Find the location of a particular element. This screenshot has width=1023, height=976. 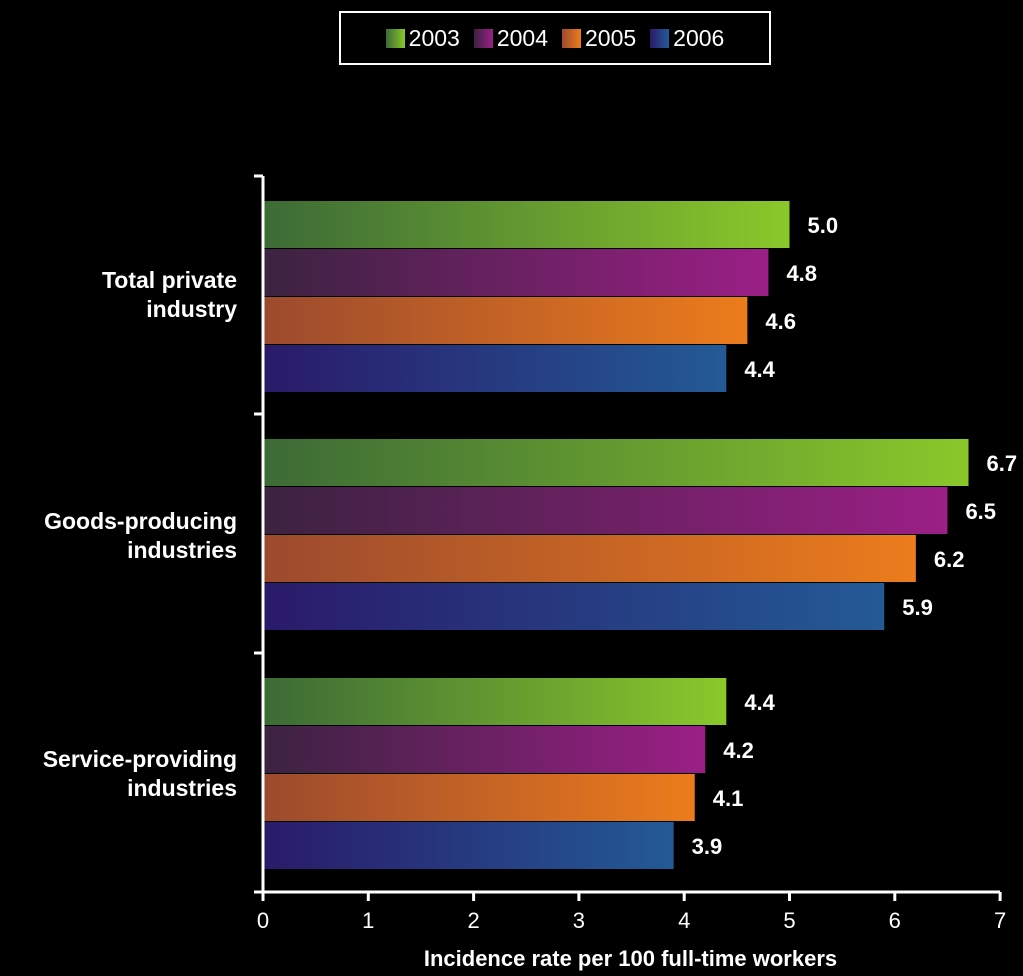

category-label-service-providing: Service-providing industries is located at coordinates (139, 773).